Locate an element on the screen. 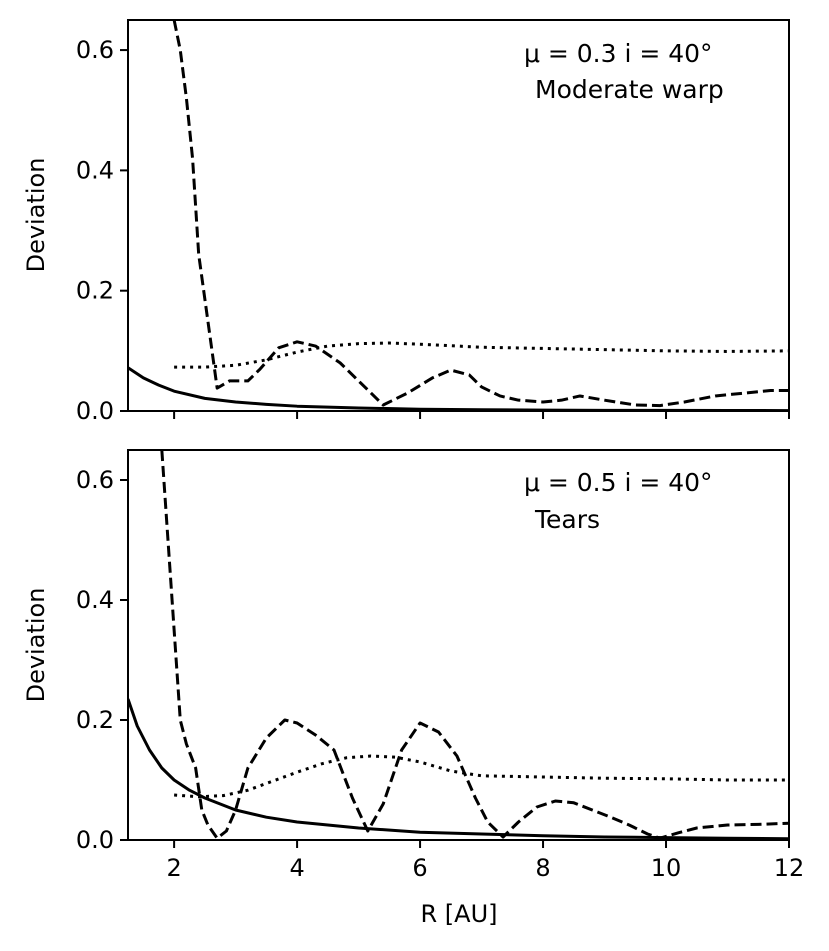 The width and height of the screenshot is (829, 951). top-annotation-label: Moderate warp is located at coordinates (629, 89).